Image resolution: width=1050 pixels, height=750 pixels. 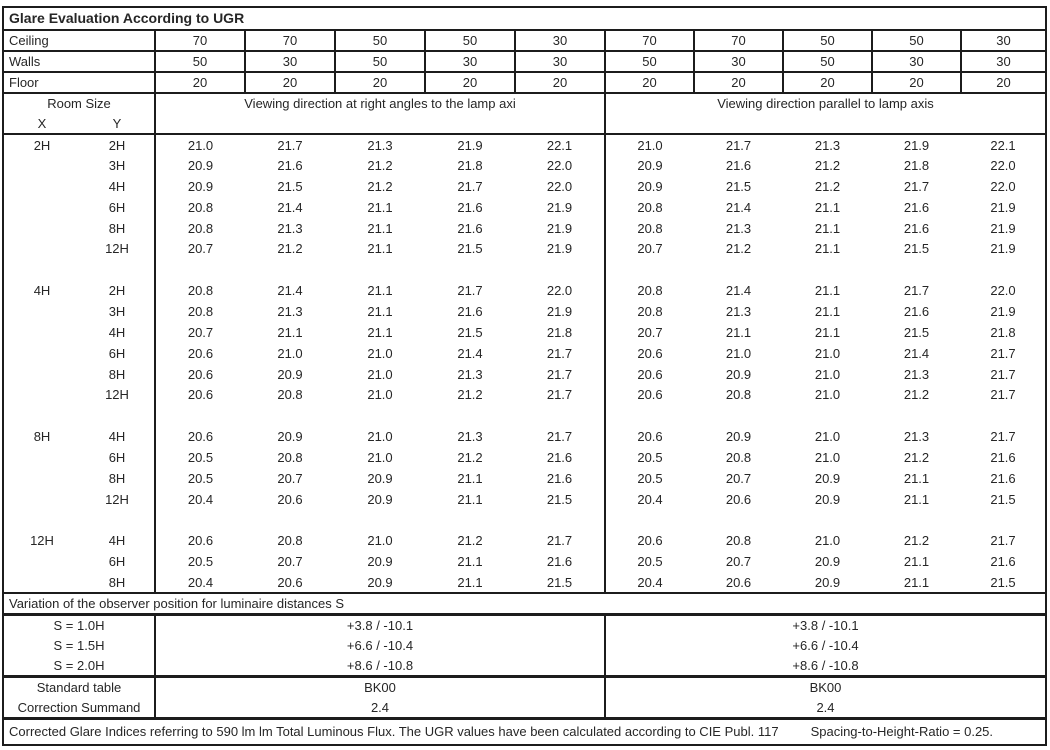 What do you see at coordinates (902, 731) in the screenshot?
I see `footer-ratio-text: Spacing-to-Height-Ratio = 0.25.` at bounding box center [902, 731].